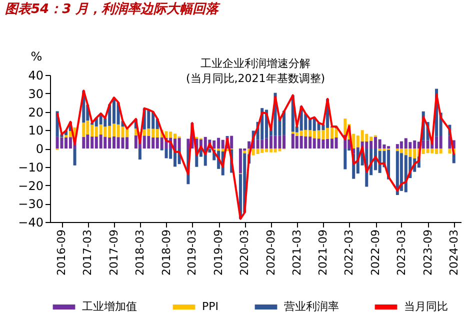 This screenshot has width=471, height=320. What do you see at coordinates (245, 253) in the screenshot?
I see `x-tick-label: 2020-03` at bounding box center [245, 253].